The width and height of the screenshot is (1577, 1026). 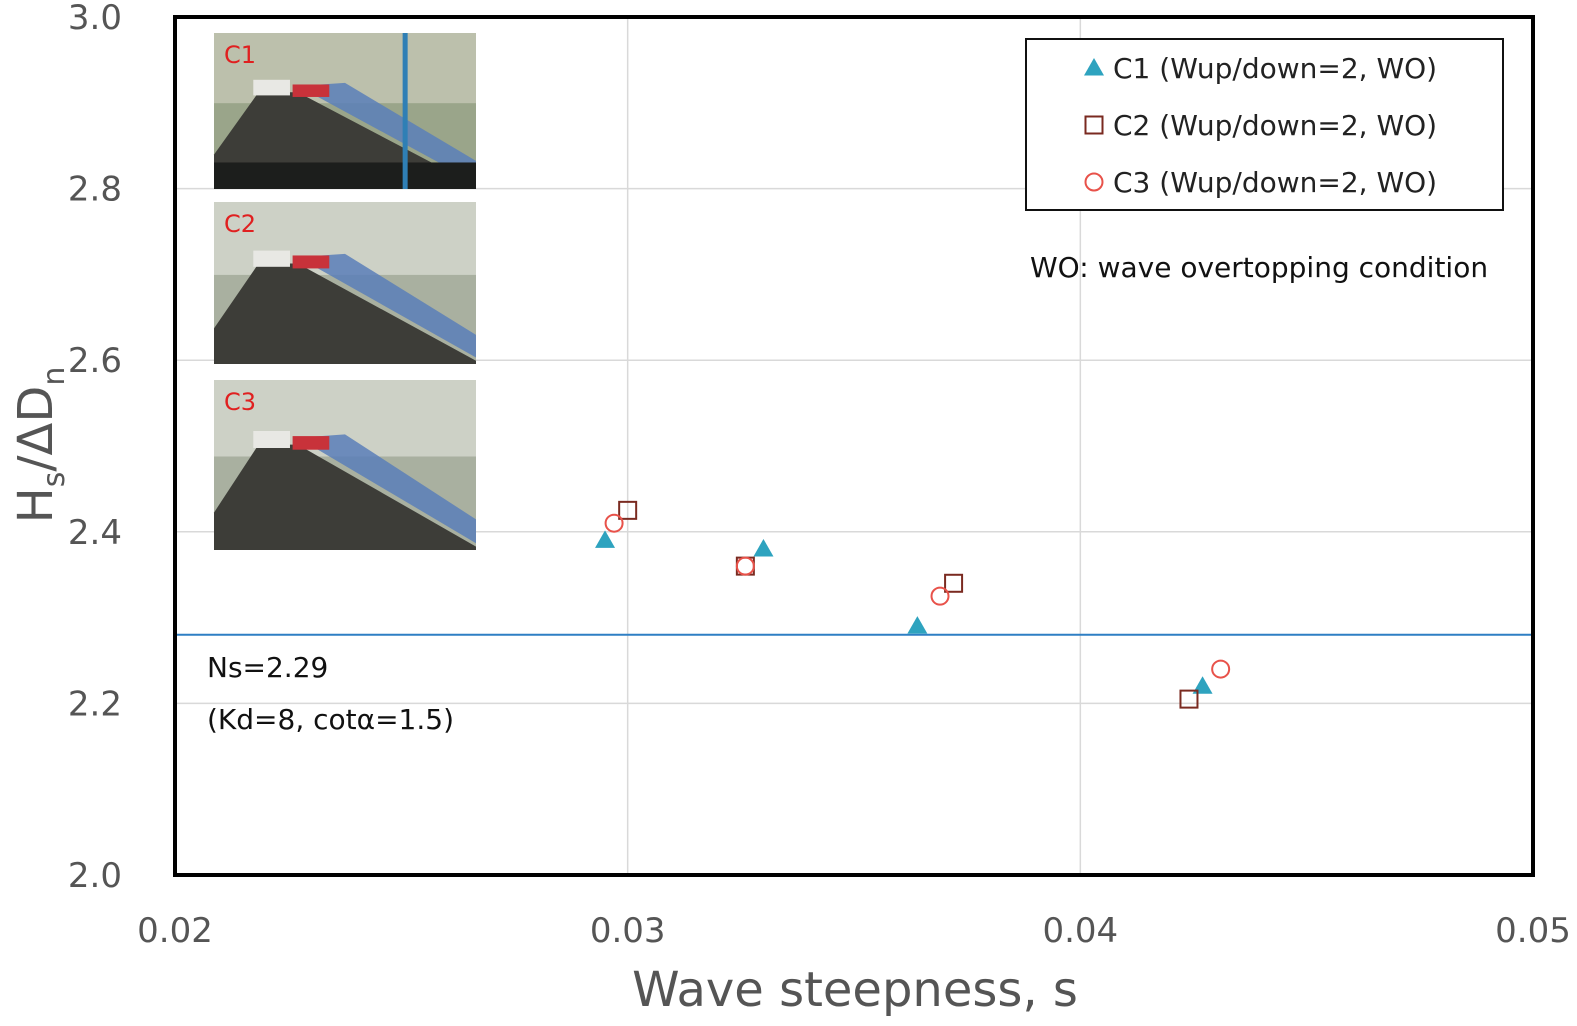 I want to click on photo-insets: C1 C2 C3, so click(x=345, y=291).